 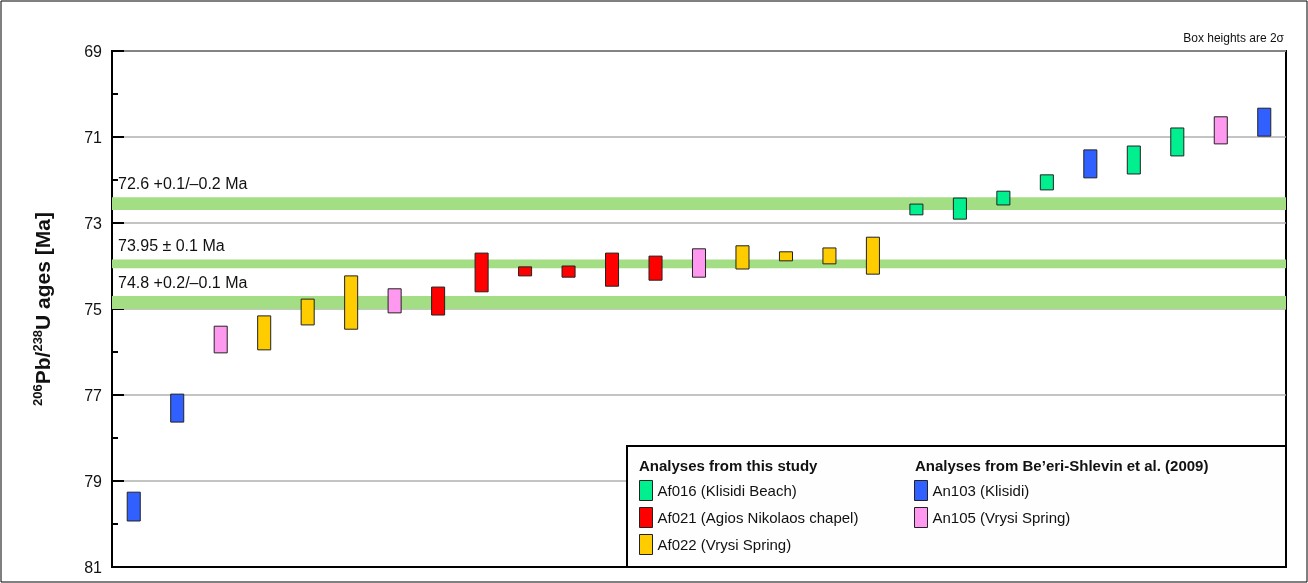 I want to click on band-label: 74.8 +0.2/–0.1 Ma, so click(x=183, y=282).